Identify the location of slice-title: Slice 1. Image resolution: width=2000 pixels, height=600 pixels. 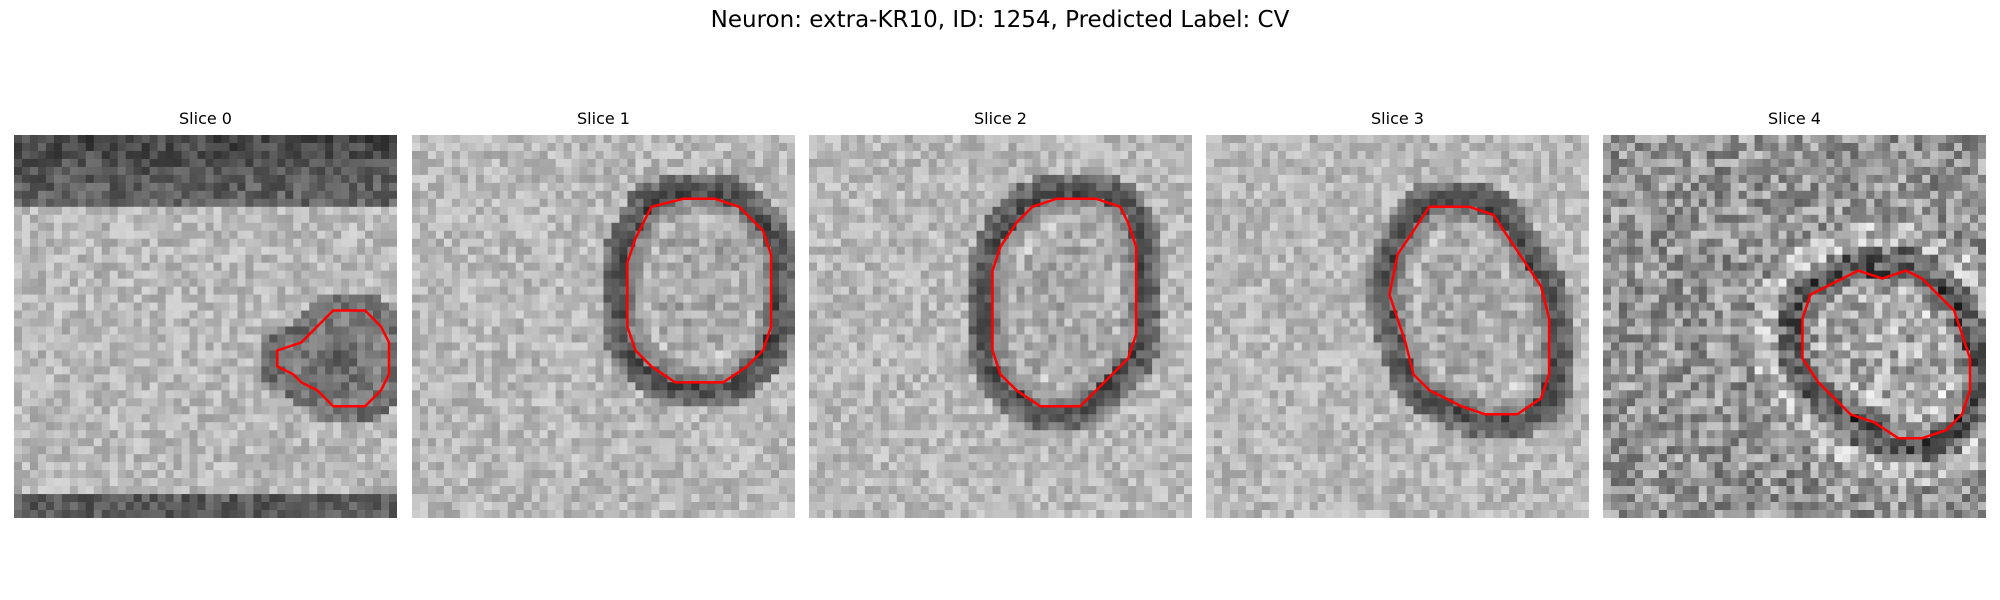
(603, 118).